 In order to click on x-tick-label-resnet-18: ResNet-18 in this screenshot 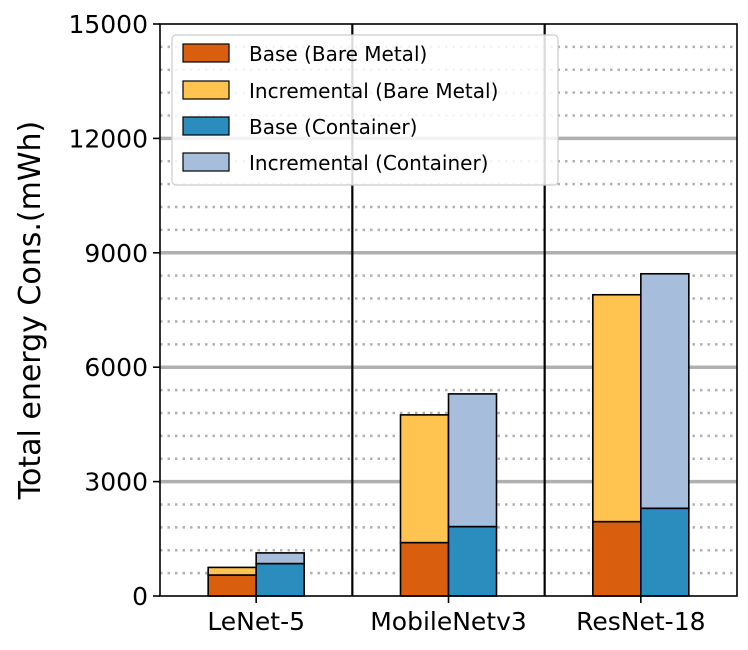, I will do `click(640, 621)`.